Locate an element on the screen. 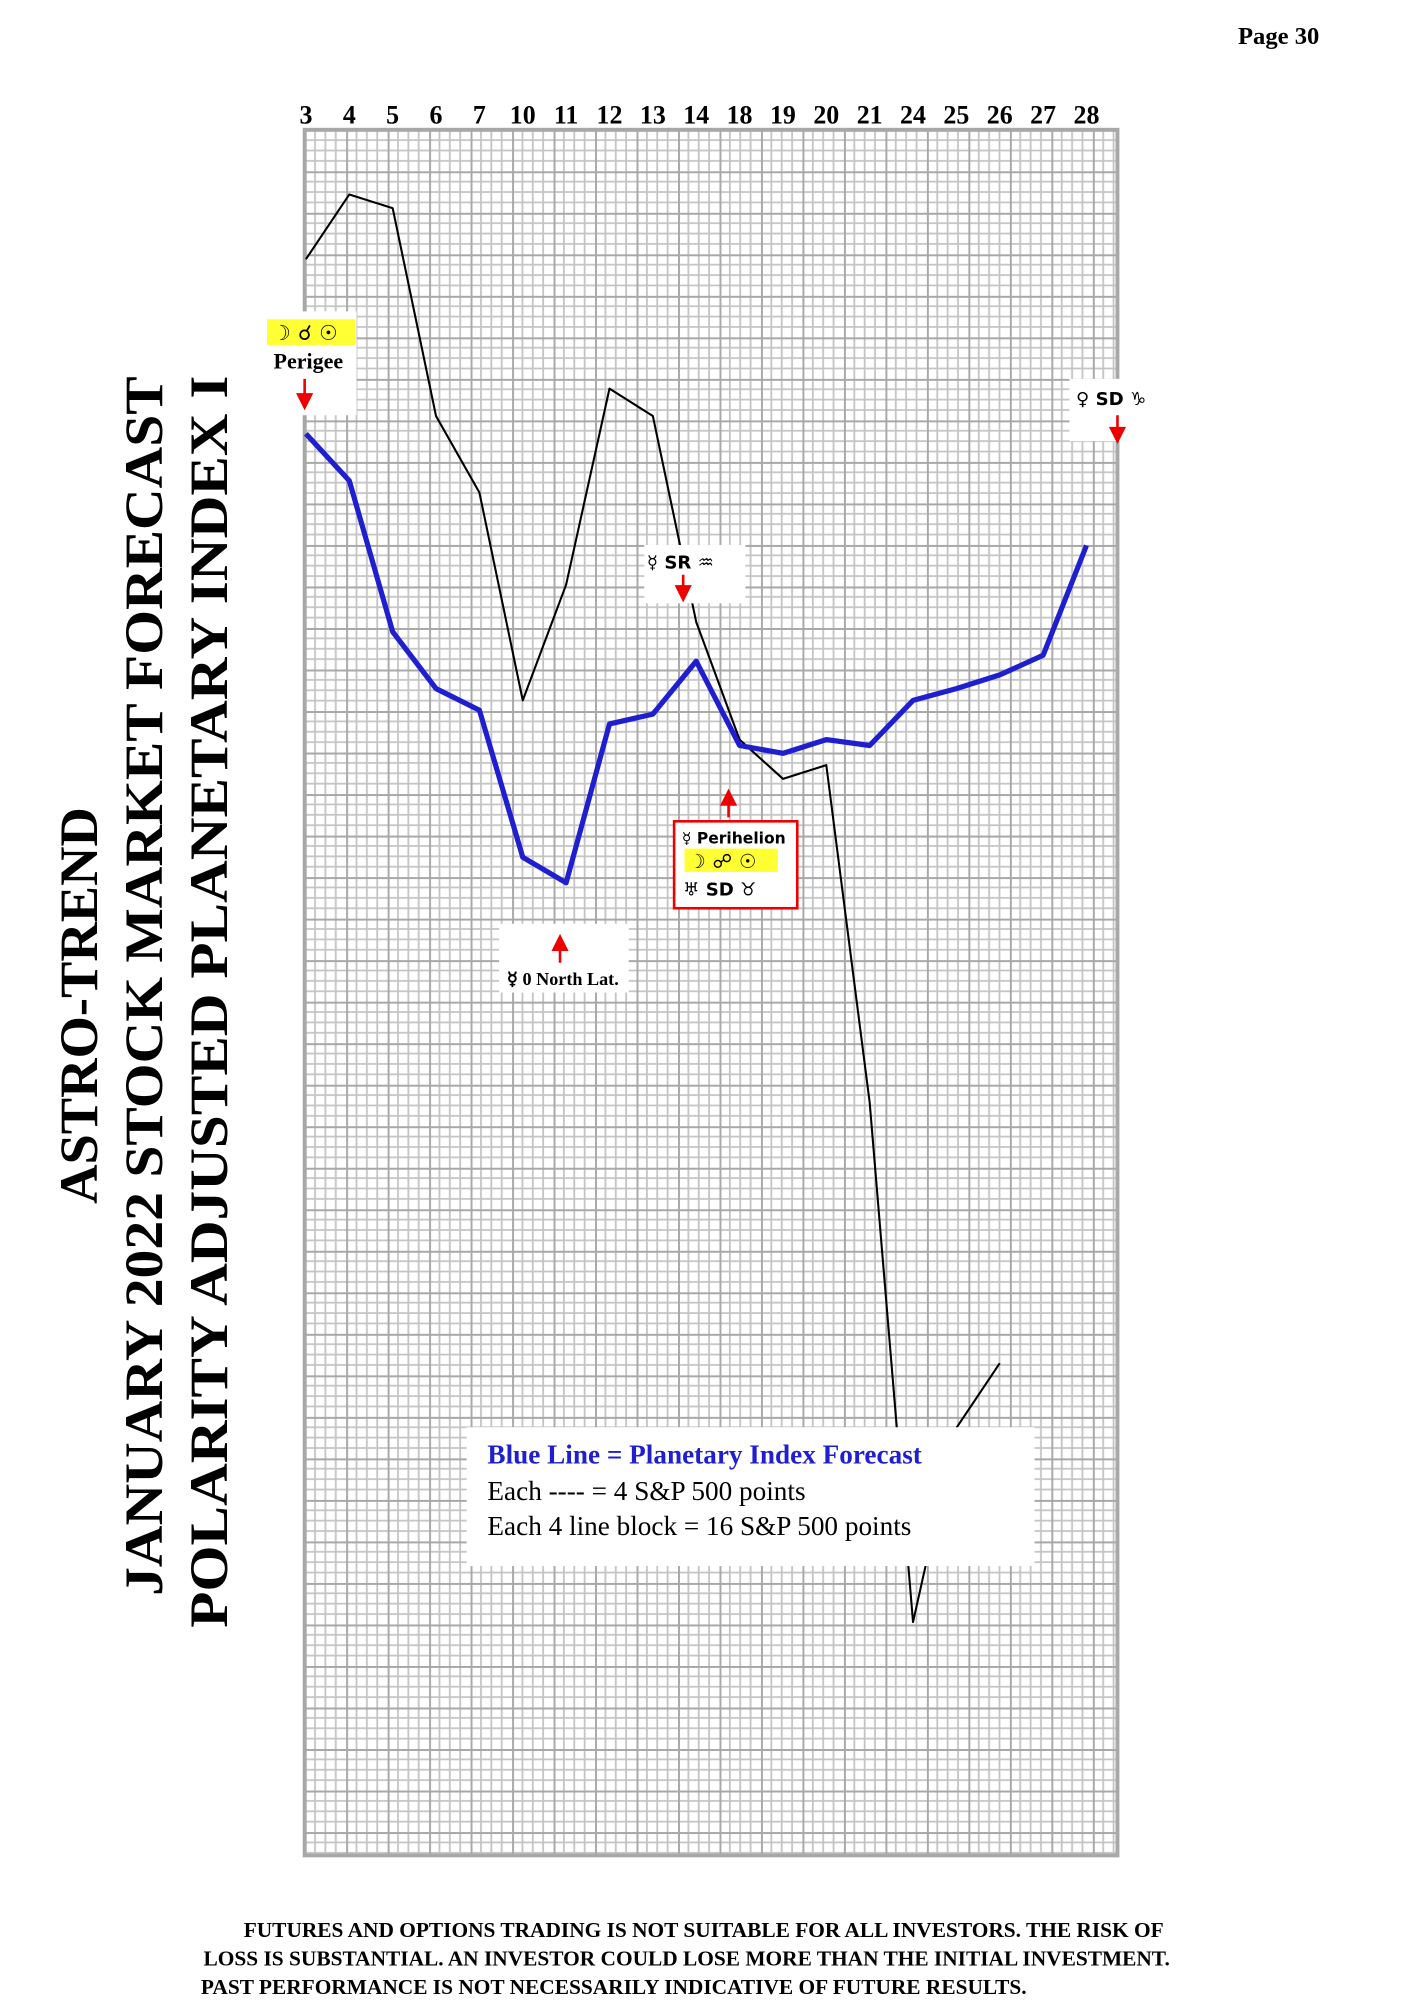 The image size is (1426, 2015). annotation-symbols: ☿ Perihelion is located at coordinates (734, 838).